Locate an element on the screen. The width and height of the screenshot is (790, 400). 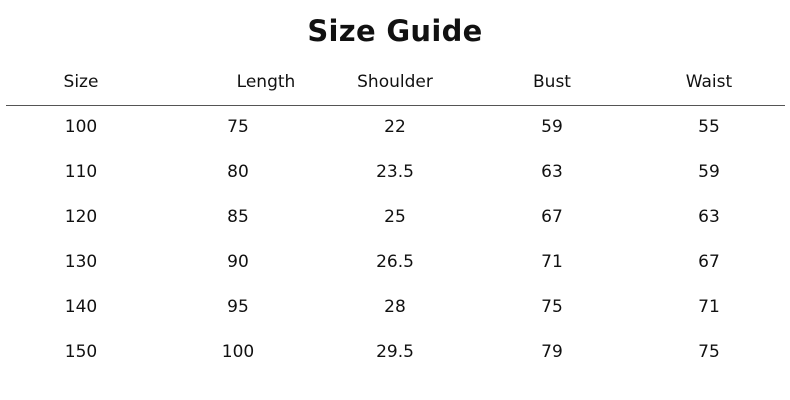
table-cell: 110 is located at coordinates (81, 172).